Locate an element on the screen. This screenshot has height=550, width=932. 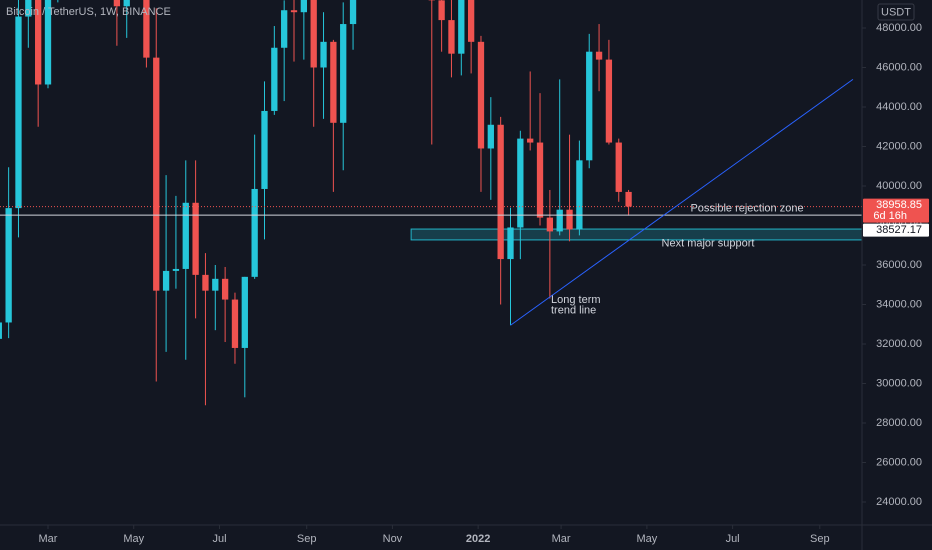
y-tick-label: 30000.00 is located at coordinates (899, 383).